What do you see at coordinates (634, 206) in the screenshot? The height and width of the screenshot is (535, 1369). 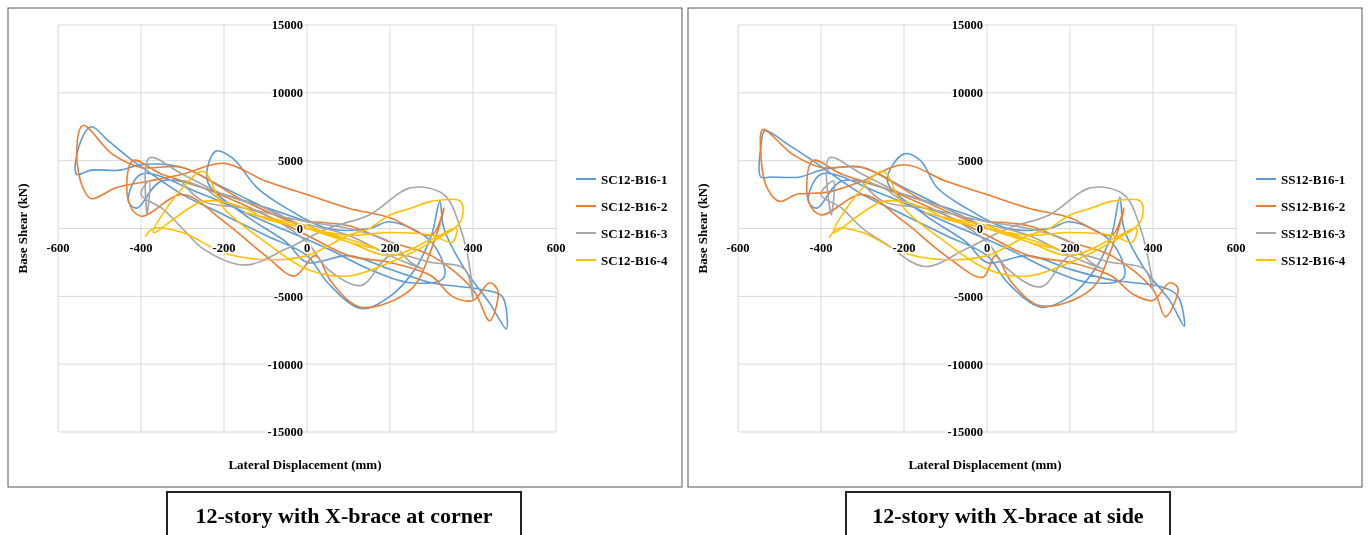 I see `legend-label: SC12-B16-2` at bounding box center [634, 206].